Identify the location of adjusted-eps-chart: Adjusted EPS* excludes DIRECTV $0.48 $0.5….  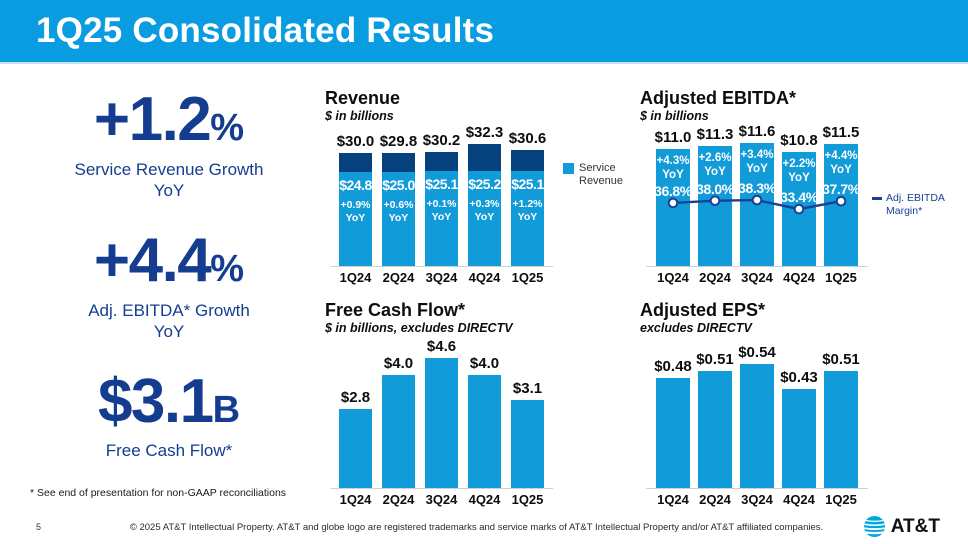
(801, 406).